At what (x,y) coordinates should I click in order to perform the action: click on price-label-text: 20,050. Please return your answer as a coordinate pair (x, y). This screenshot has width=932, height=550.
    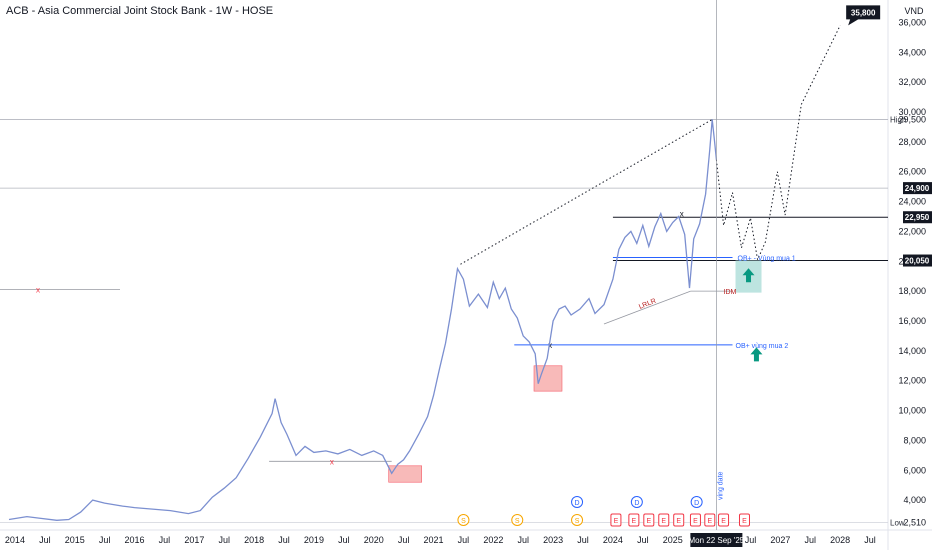
    Looking at the image, I should click on (917, 261).